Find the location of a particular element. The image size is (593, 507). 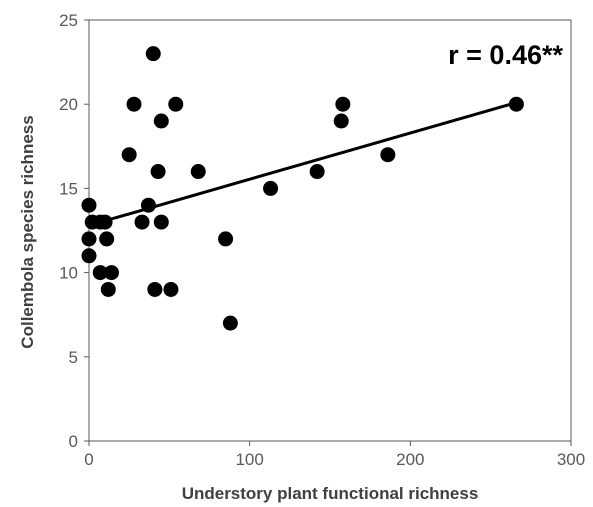

y-tick-label: 0 is located at coordinates (73, 441).